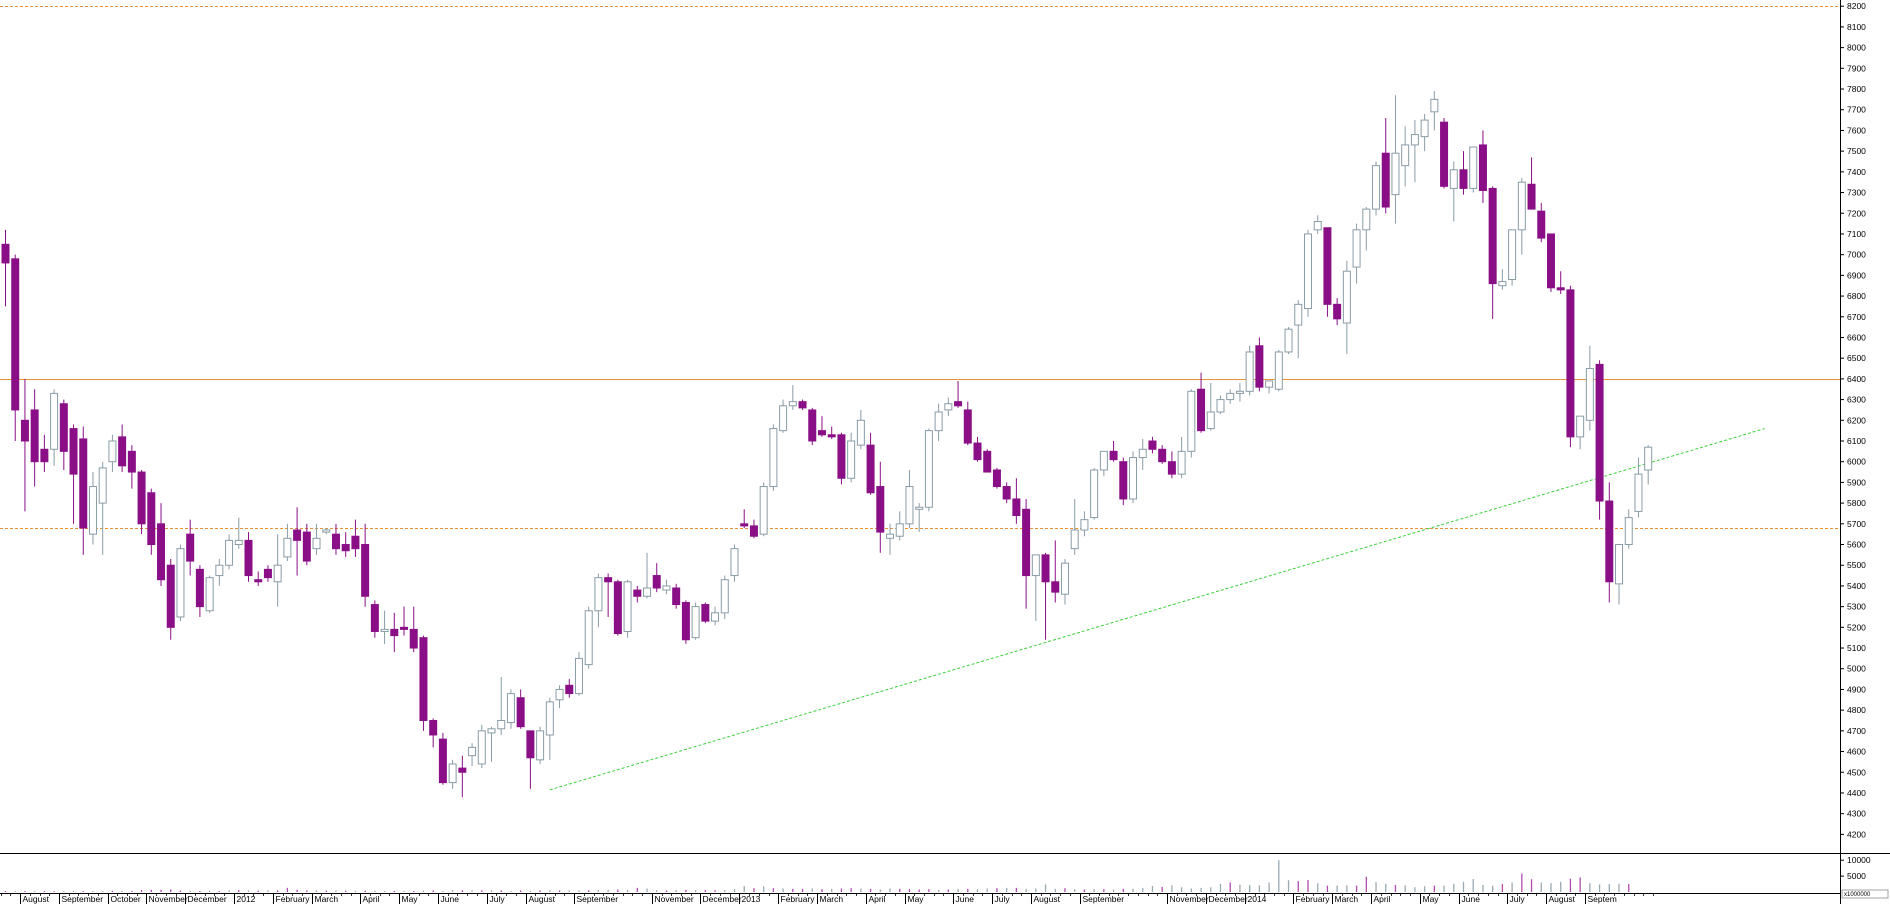 This screenshot has height=904, width=1890. What do you see at coordinates (126, 899) in the screenshot?
I see `month-label: October` at bounding box center [126, 899].